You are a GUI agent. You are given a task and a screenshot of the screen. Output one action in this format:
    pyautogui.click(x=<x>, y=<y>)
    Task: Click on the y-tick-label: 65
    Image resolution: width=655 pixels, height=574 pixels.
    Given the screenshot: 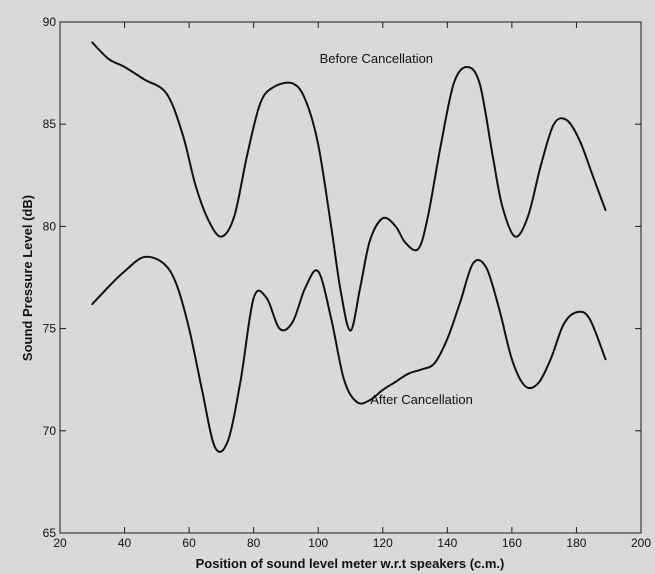 What is the action you would take?
    pyautogui.click(x=50, y=533)
    